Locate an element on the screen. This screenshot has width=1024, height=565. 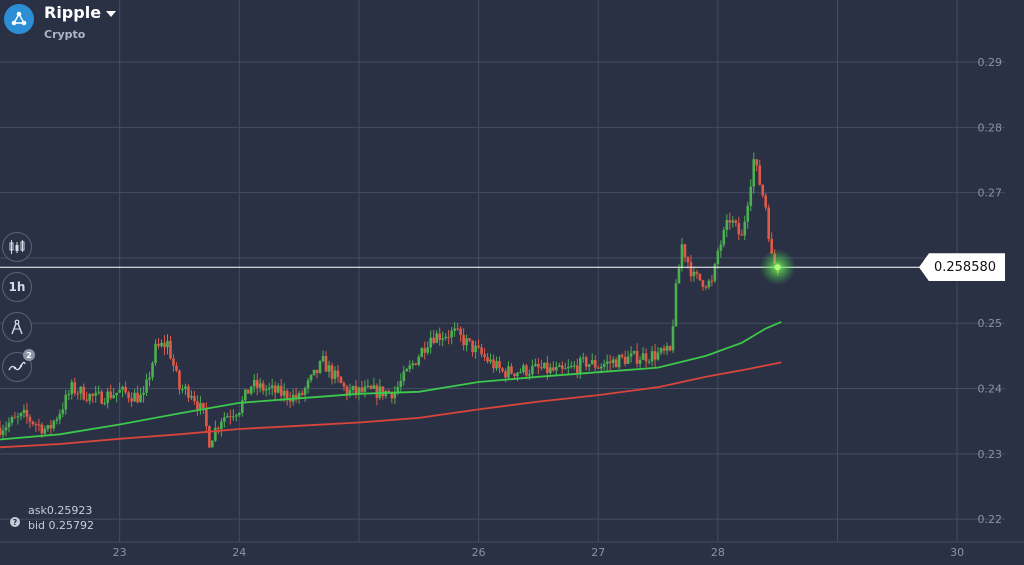
y-tick-label: 0.27 is located at coordinates (990, 193).